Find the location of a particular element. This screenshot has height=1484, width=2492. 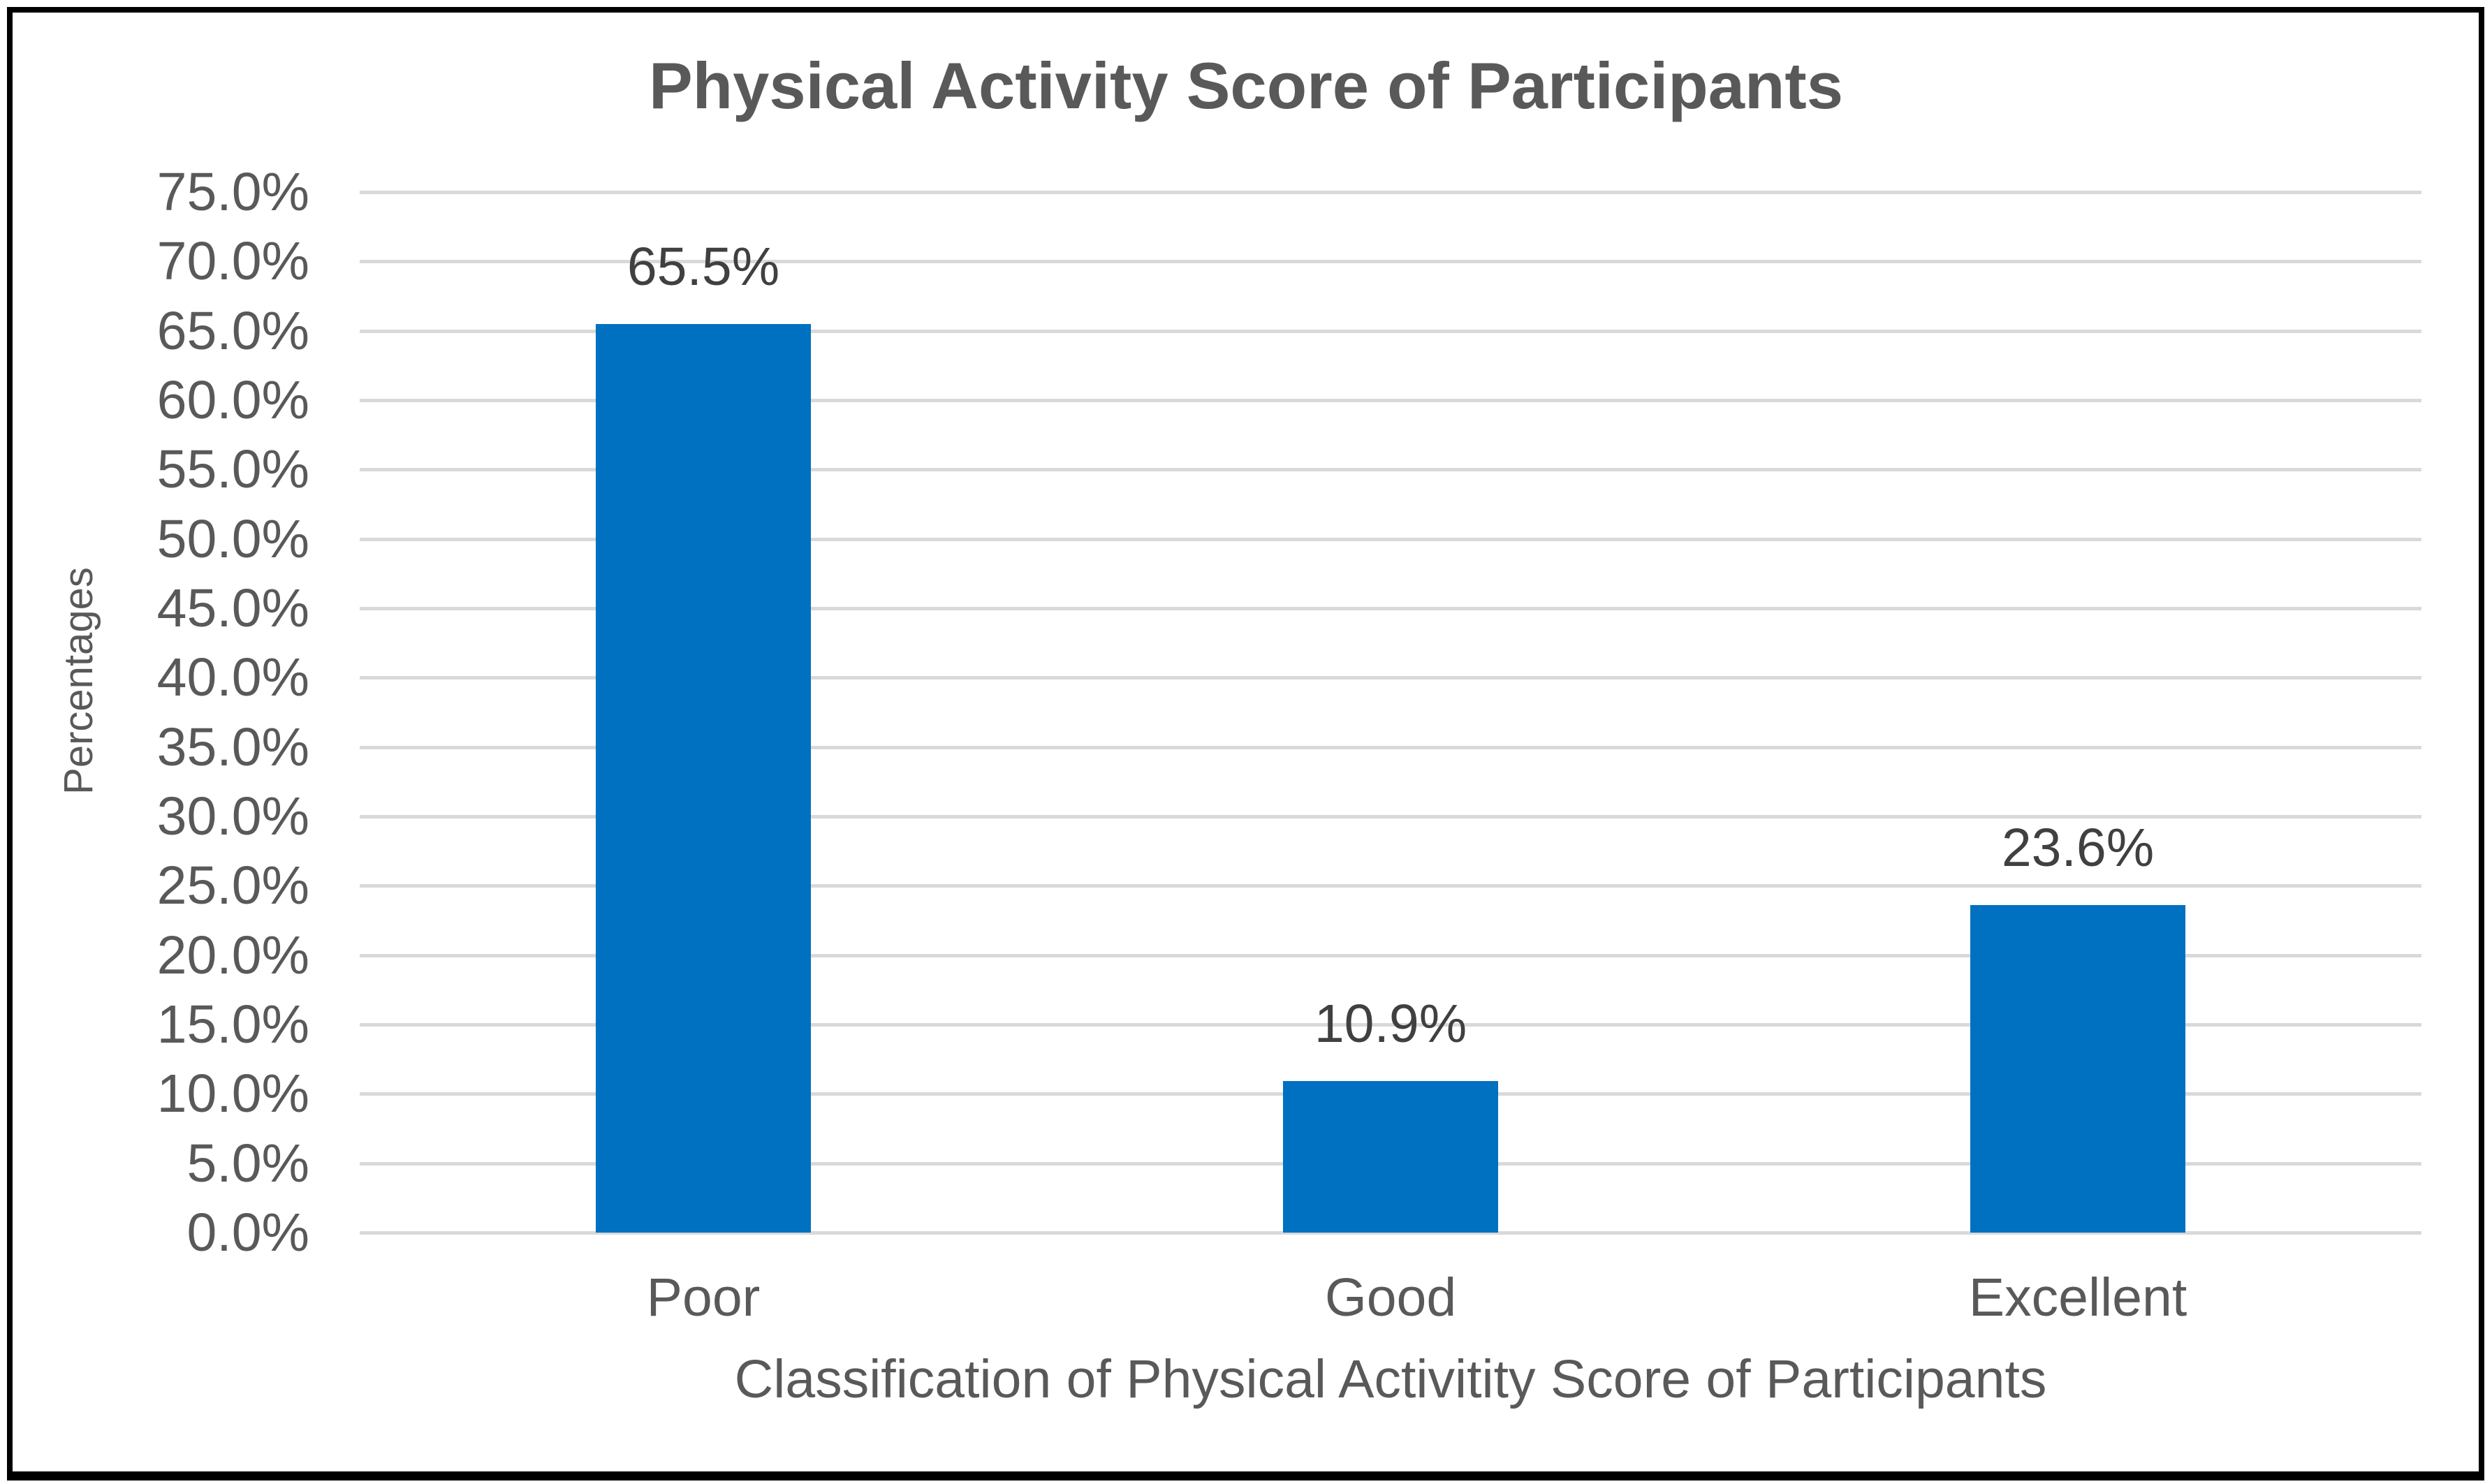

y-tick-label: 5.0% is located at coordinates (247, 1163).